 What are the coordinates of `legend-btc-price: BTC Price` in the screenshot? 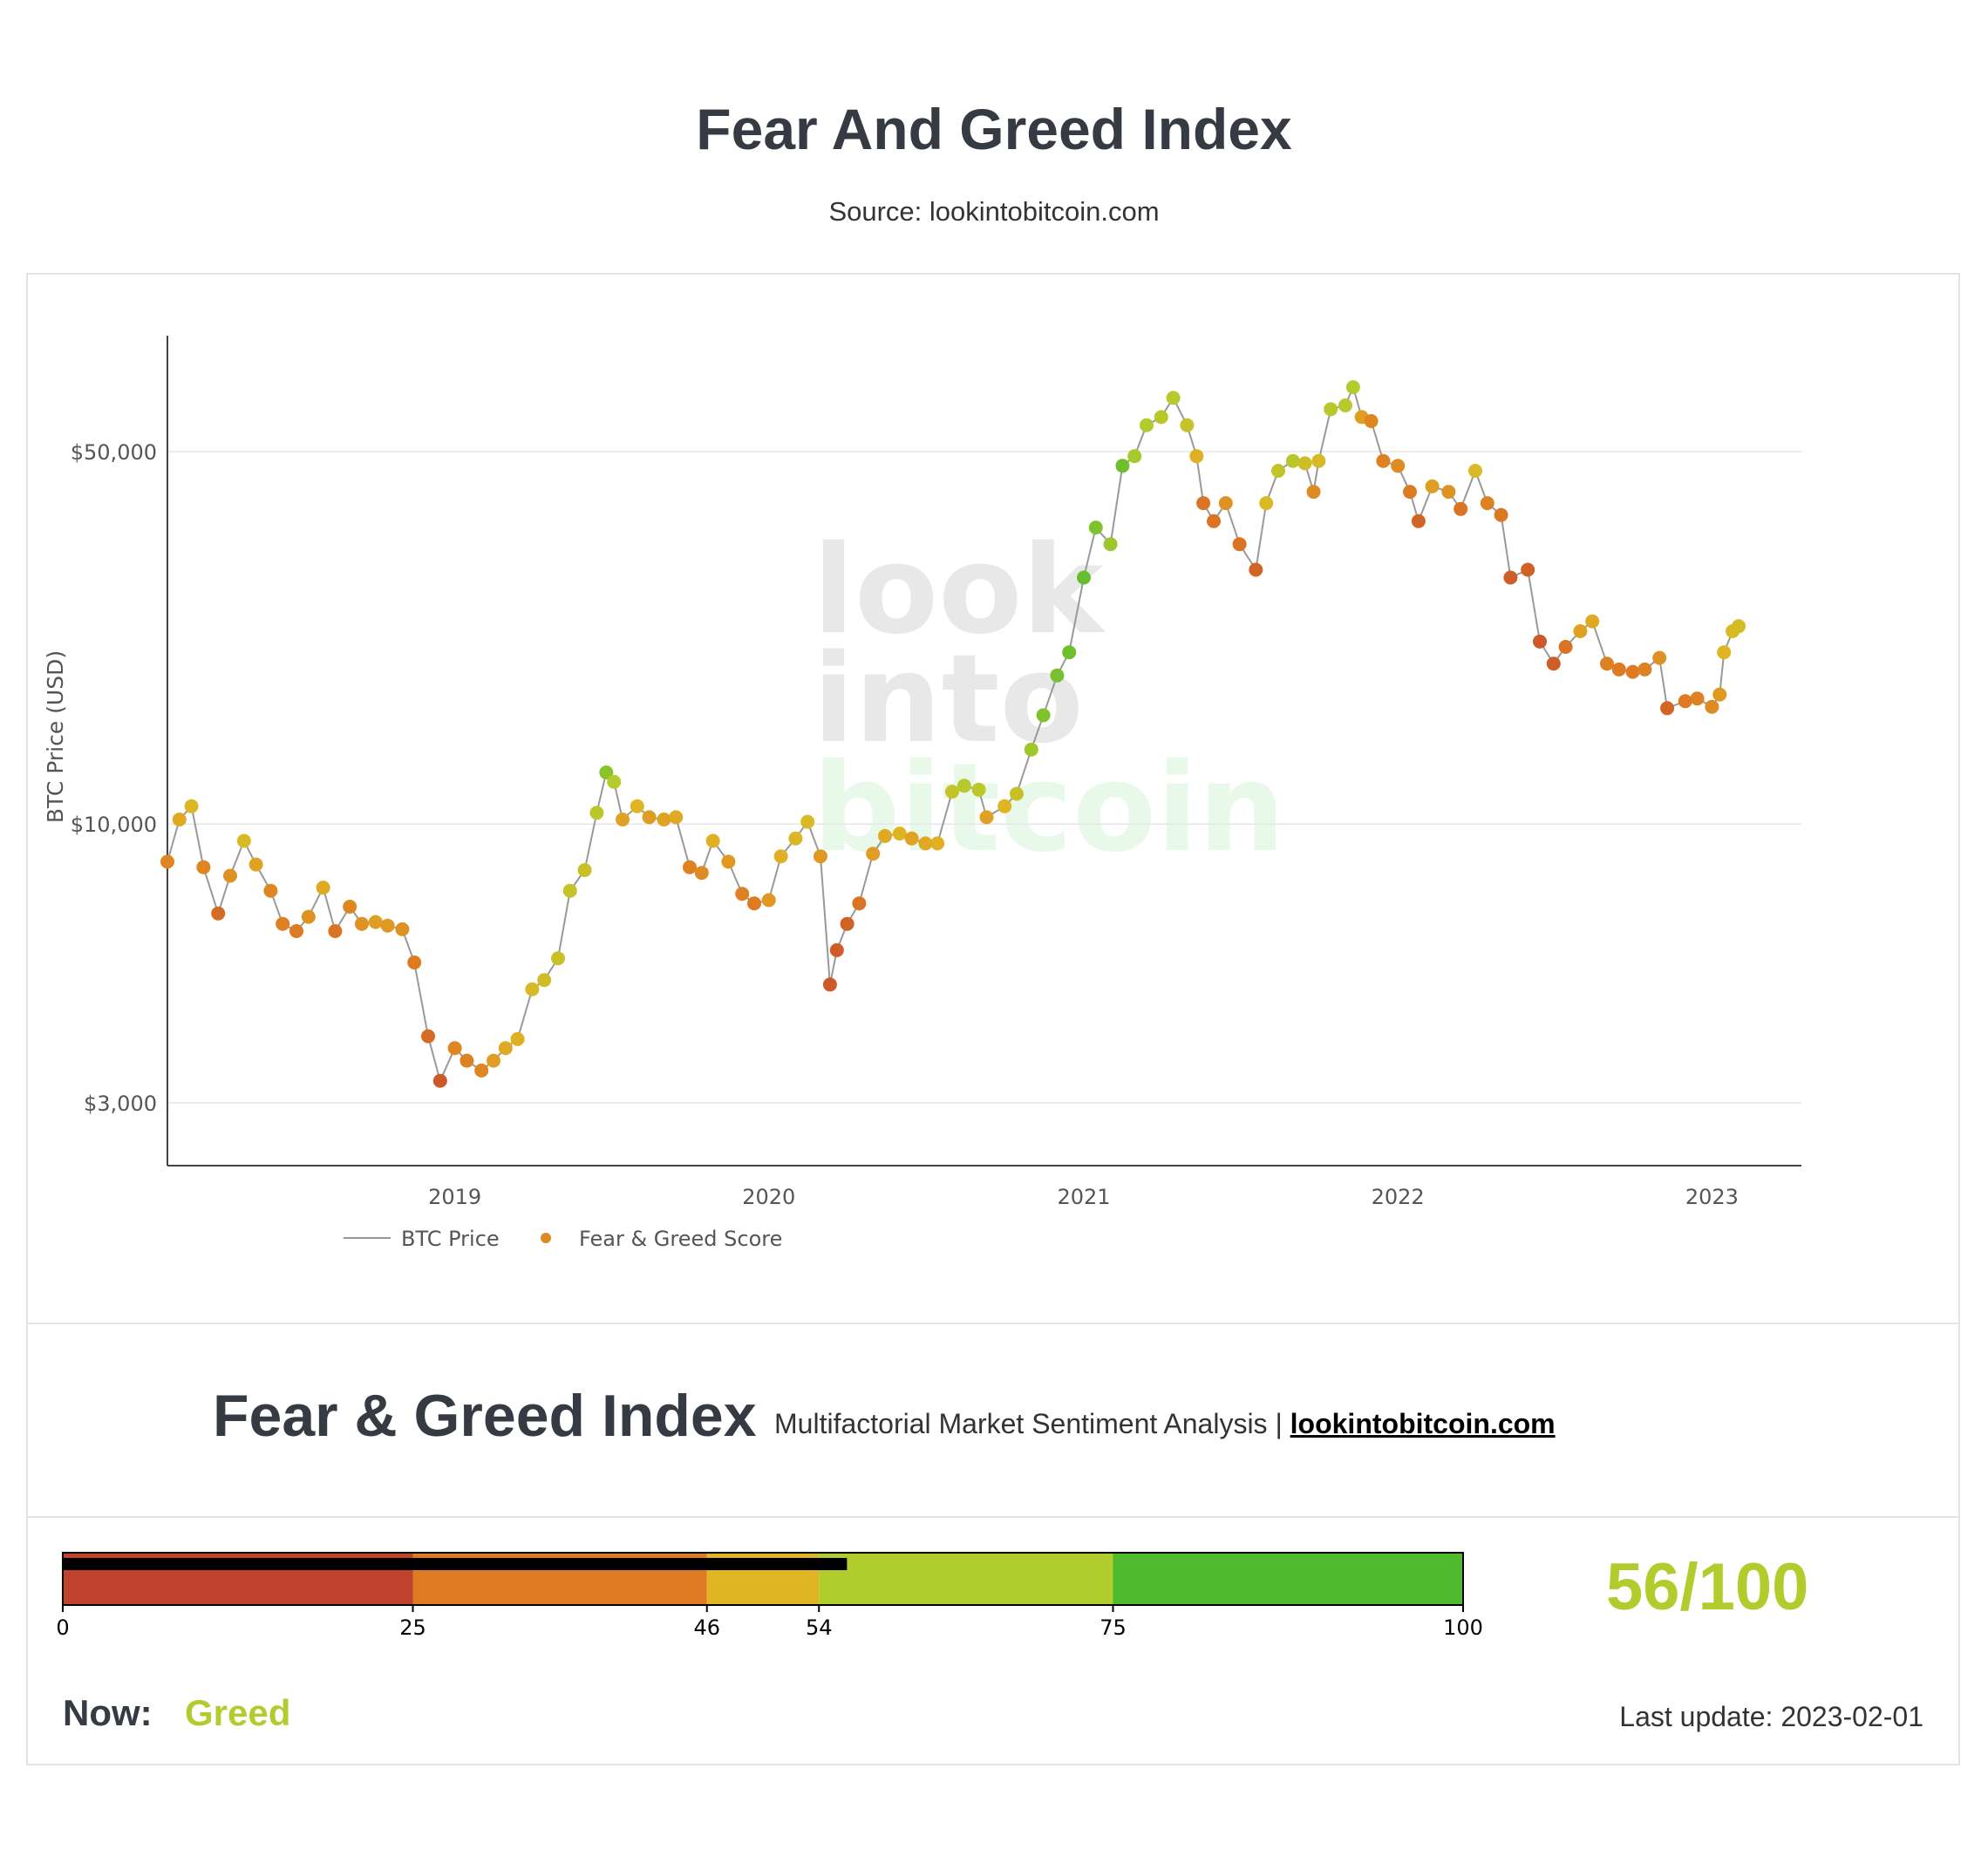 It's located at (450, 1239).